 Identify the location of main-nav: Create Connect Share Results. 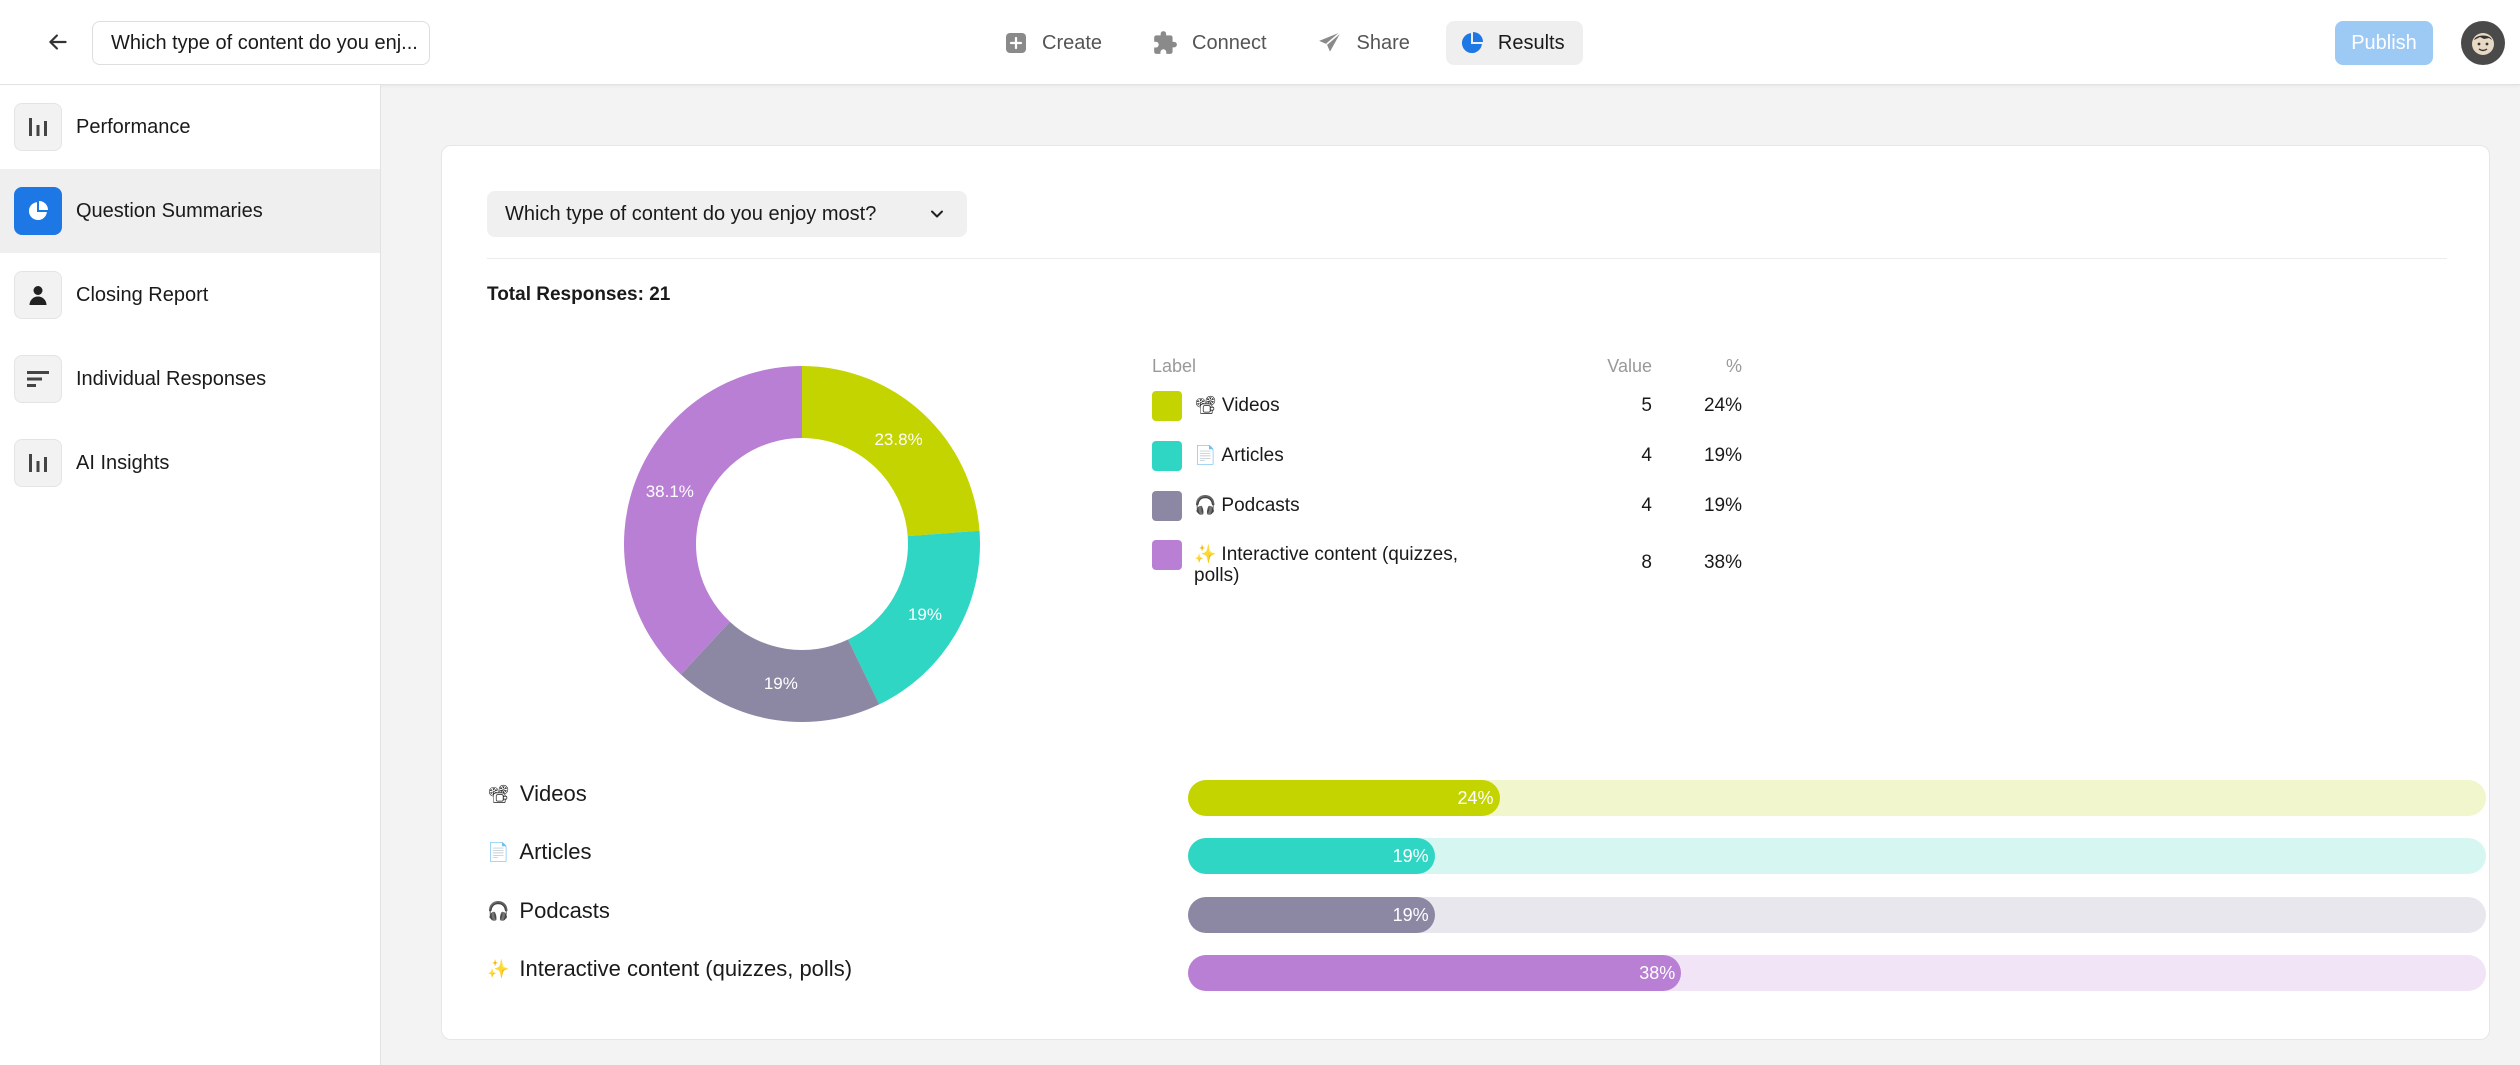
(1286, 43).